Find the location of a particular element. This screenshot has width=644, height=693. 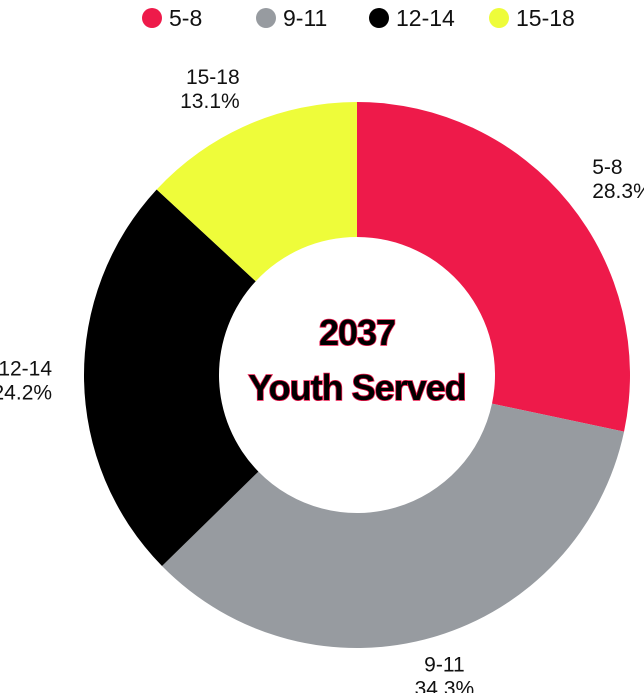

slice-label-category: 9-11 is located at coordinates (444, 665).